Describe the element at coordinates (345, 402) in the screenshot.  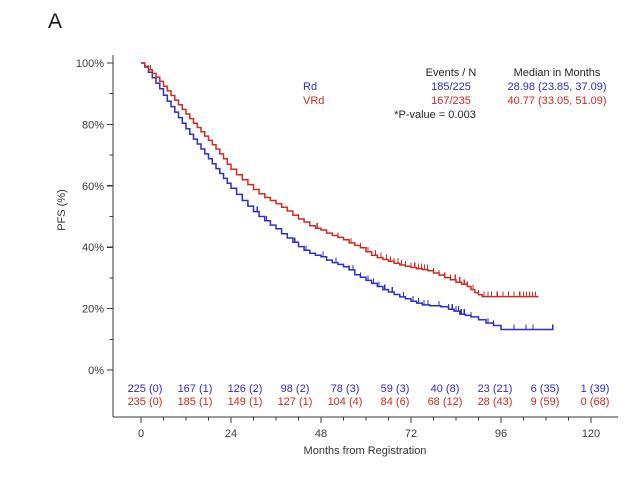
I see `risk-count-cell: 104 (4)` at that location.